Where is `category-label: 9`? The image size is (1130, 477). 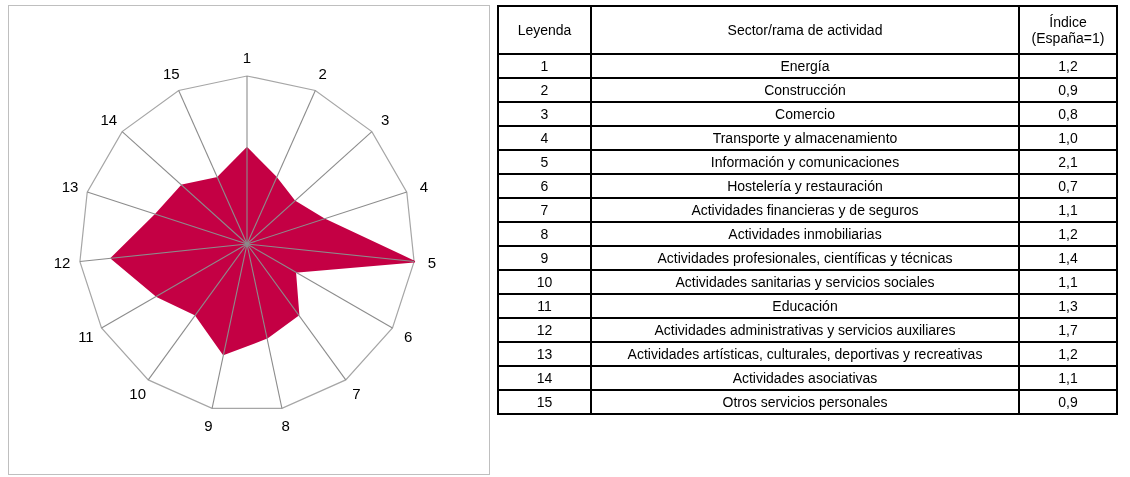 category-label: 9 is located at coordinates (544, 258).